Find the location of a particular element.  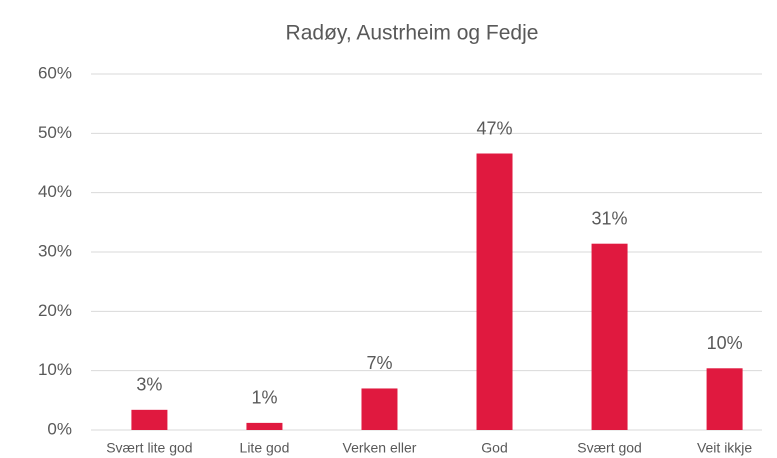

y-tick-label: 30% is located at coordinates (55, 250).